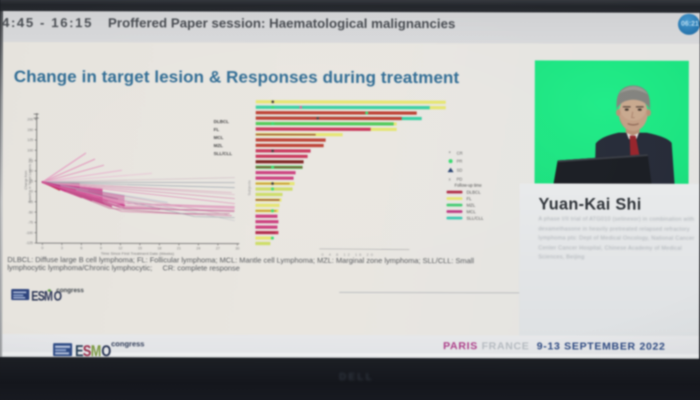 This screenshot has height=400, width=700. I want to click on svg-text: 15, so click(140, 248).